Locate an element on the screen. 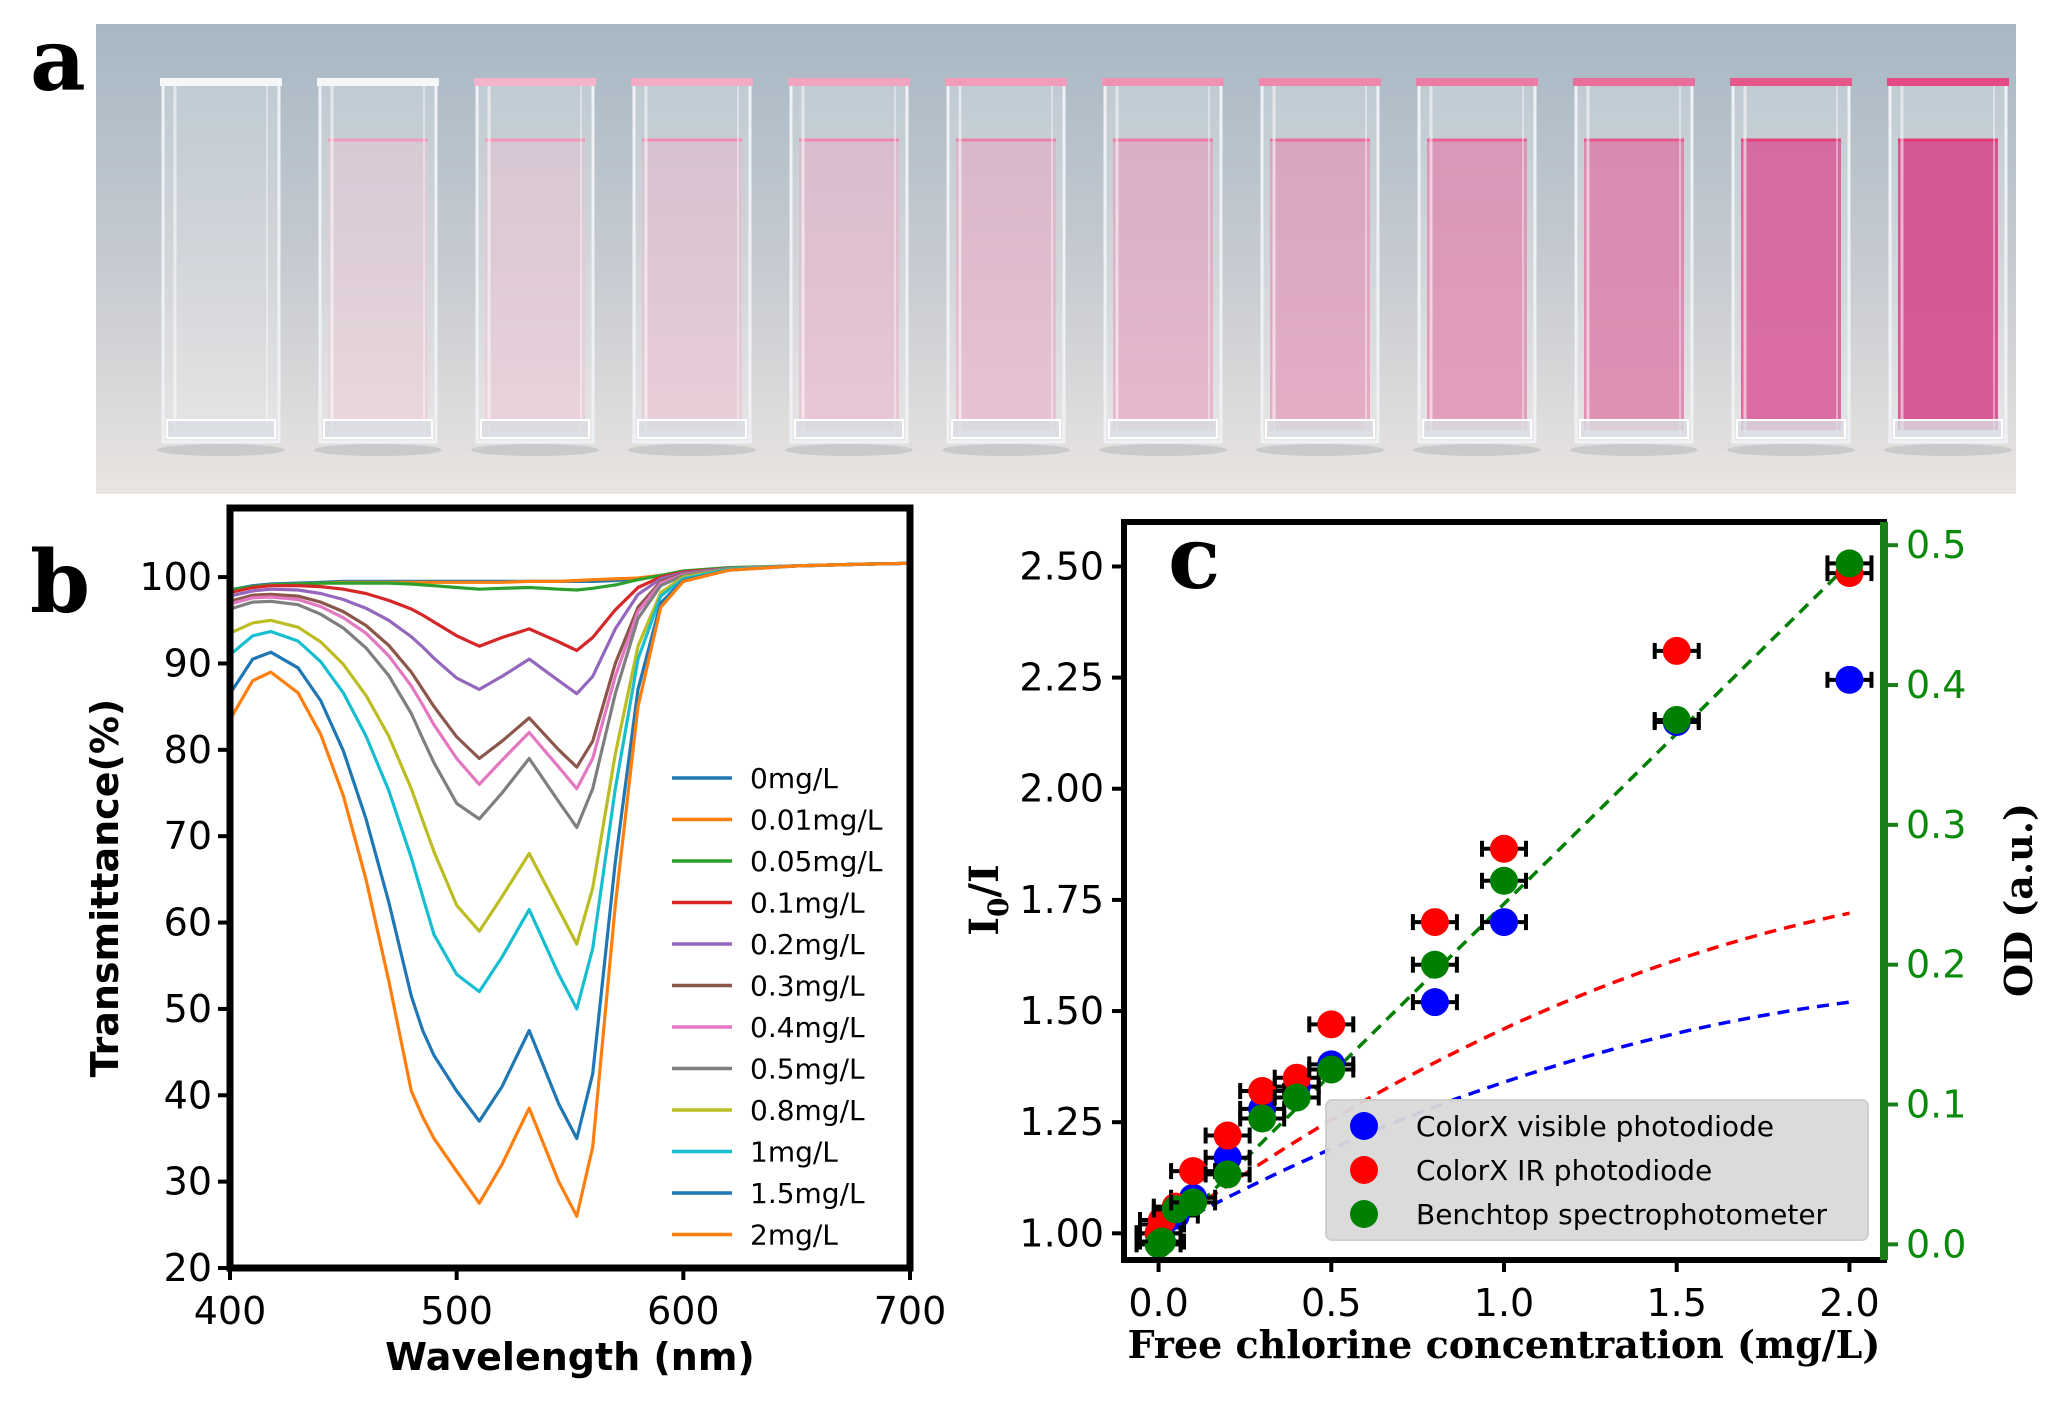 This screenshot has height=1403, width=2046. x-tick-label: 700 is located at coordinates (910, 1311).